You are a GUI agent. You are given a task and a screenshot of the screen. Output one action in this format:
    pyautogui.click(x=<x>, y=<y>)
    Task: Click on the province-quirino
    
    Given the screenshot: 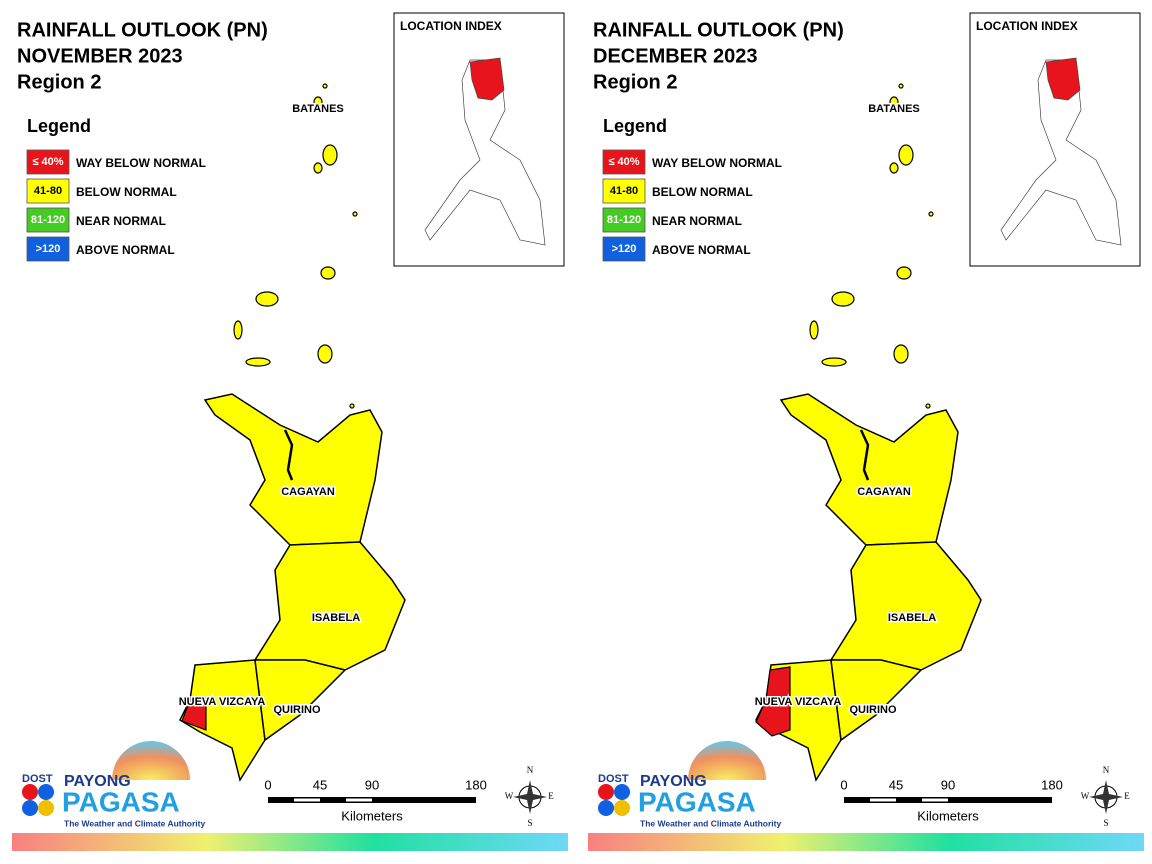 What is the action you would take?
    pyautogui.click(x=876, y=700)
    